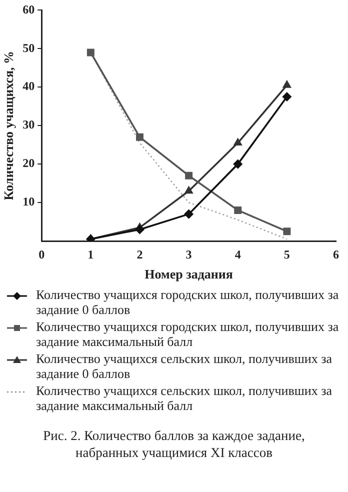 This screenshot has width=348, height=492. What do you see at coordinates (336, 254) in the screenshot?
I see `x-tick-label: 6` at bounding box center [336, 254].